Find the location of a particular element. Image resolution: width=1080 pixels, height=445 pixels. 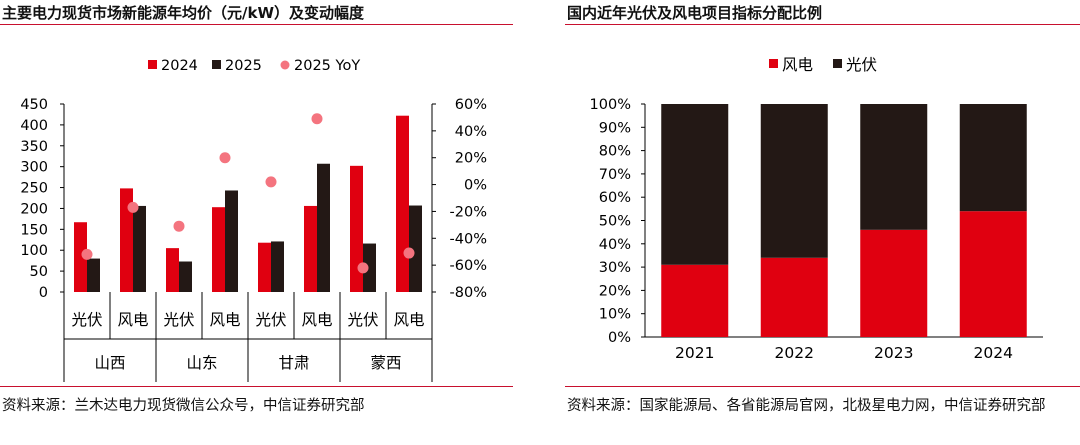

y-tick-label-right: 60% is located at coordinates (471, 105).